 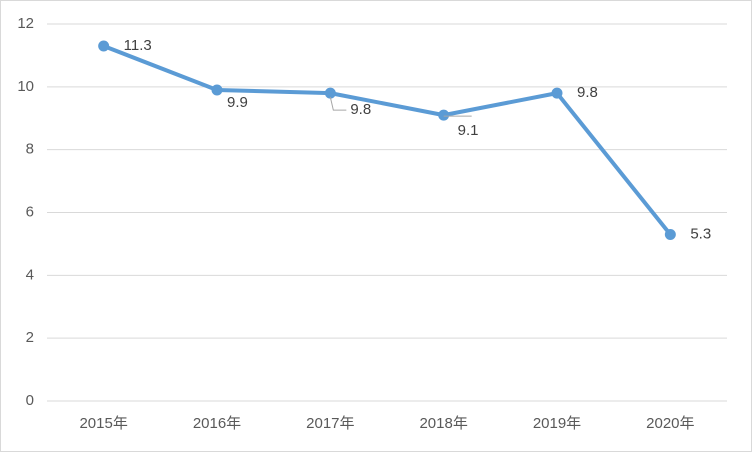 I want to click on data-label: 9.1, so click(x=468, y=130).